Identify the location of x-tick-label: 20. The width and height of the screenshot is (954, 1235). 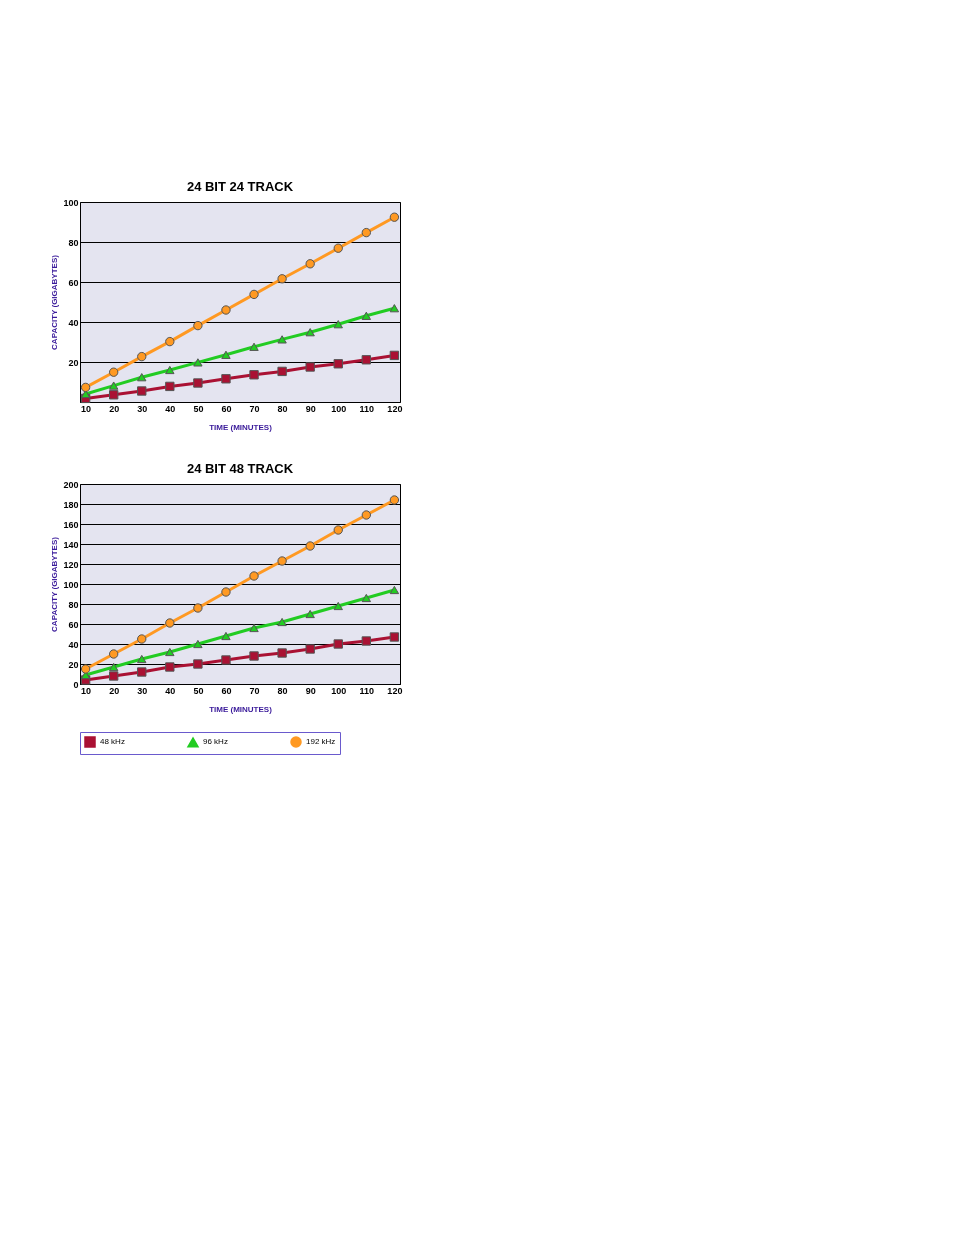
(114, 408).